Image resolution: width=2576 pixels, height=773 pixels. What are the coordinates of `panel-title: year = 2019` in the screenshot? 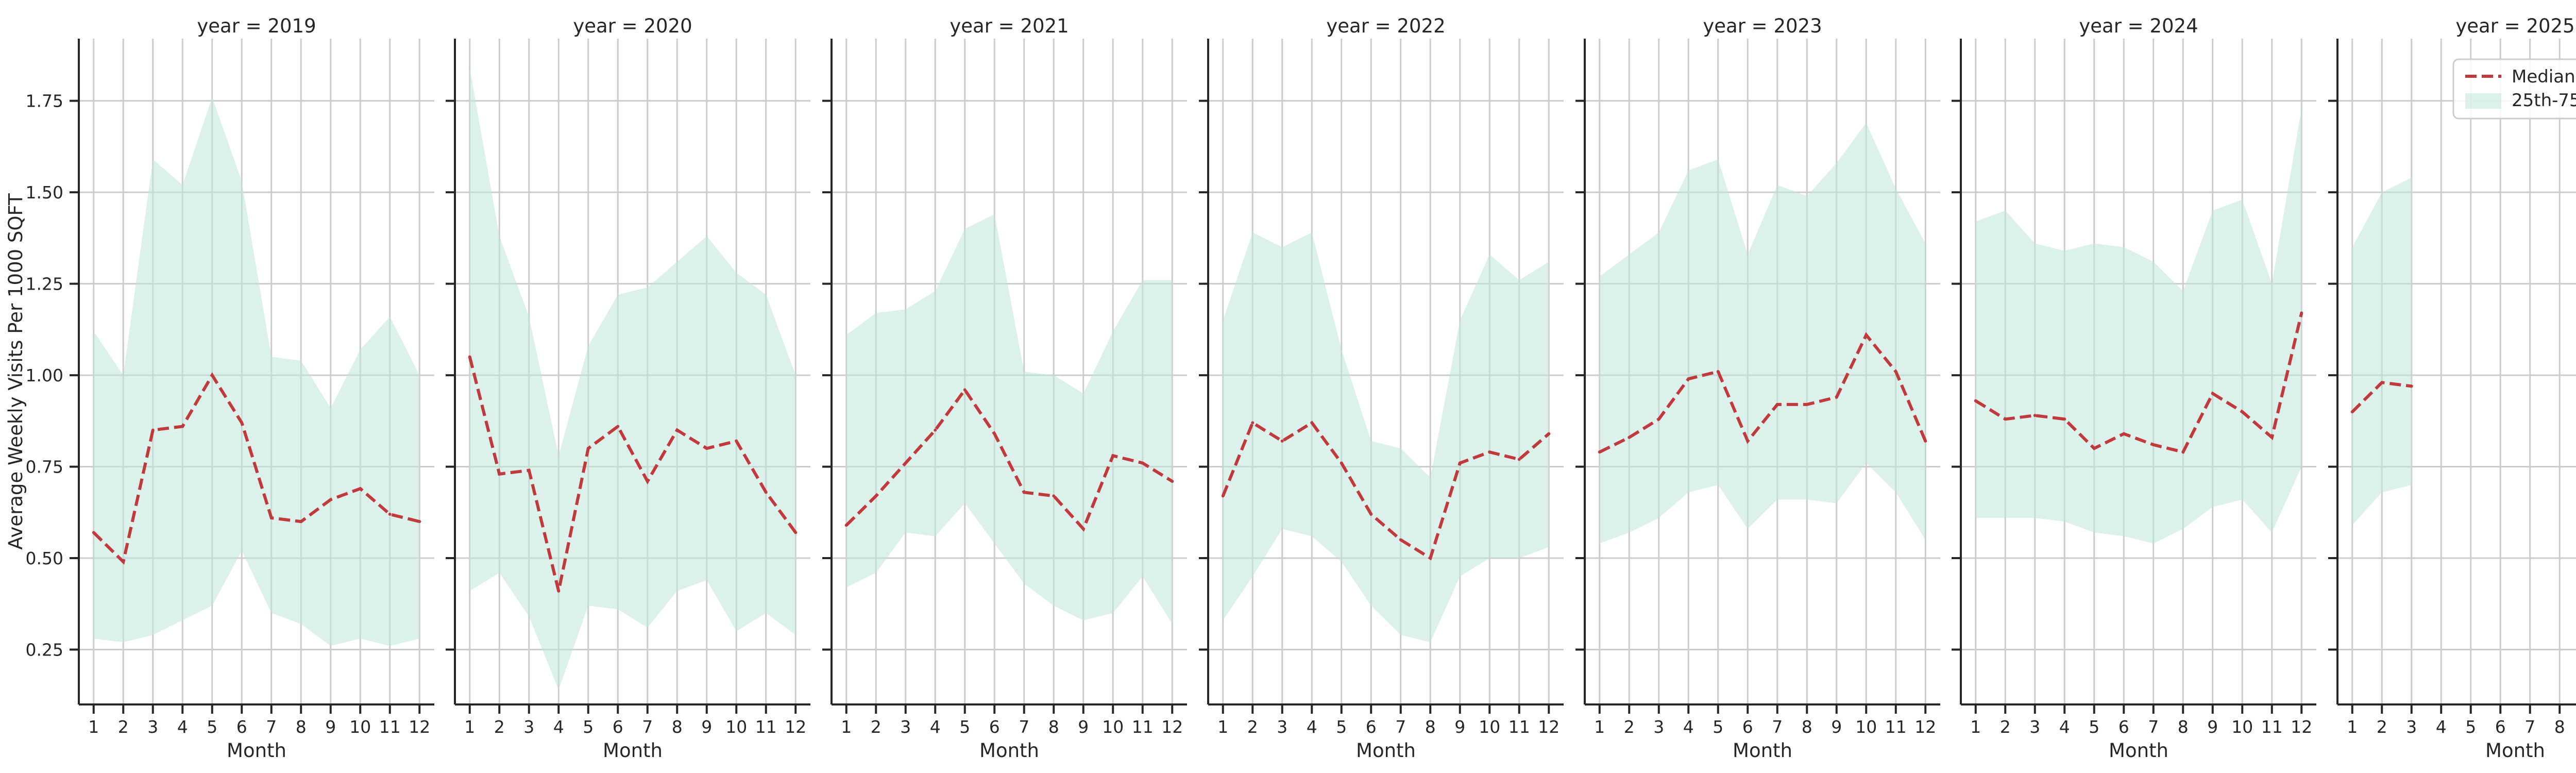 It's located at (256, 26).